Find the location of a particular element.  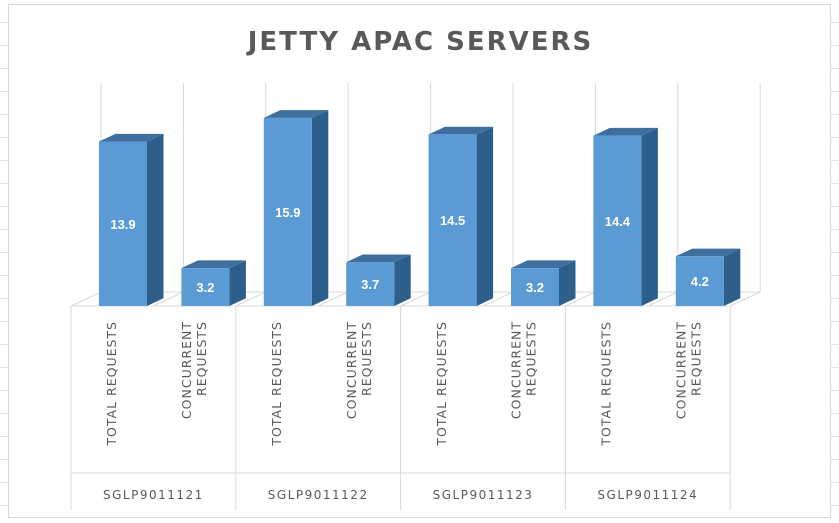

data-label: 14.4 is located at coordinates (618, 221).